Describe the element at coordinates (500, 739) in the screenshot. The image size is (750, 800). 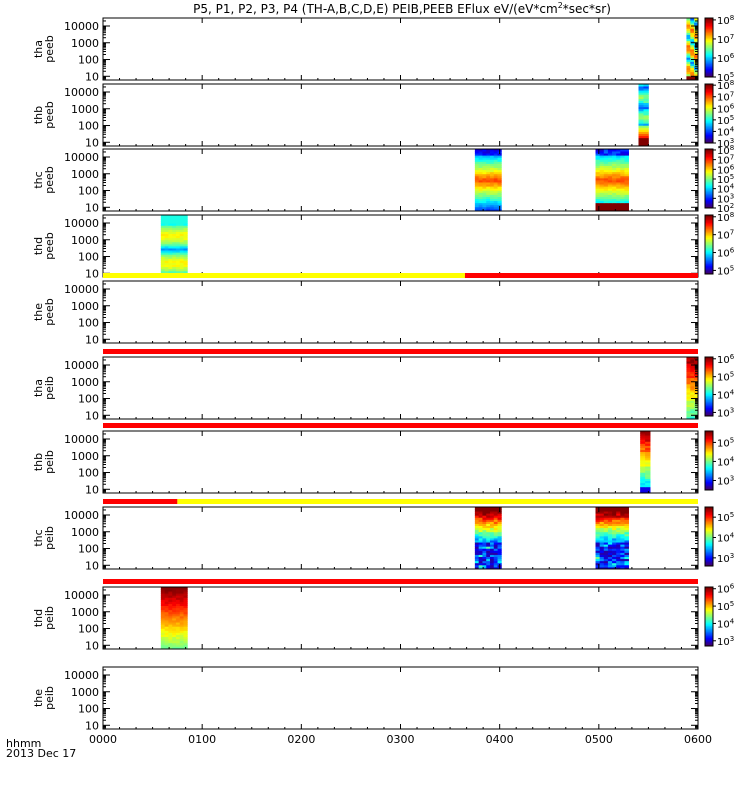
I see `x-tick-label: 0400` at that location.